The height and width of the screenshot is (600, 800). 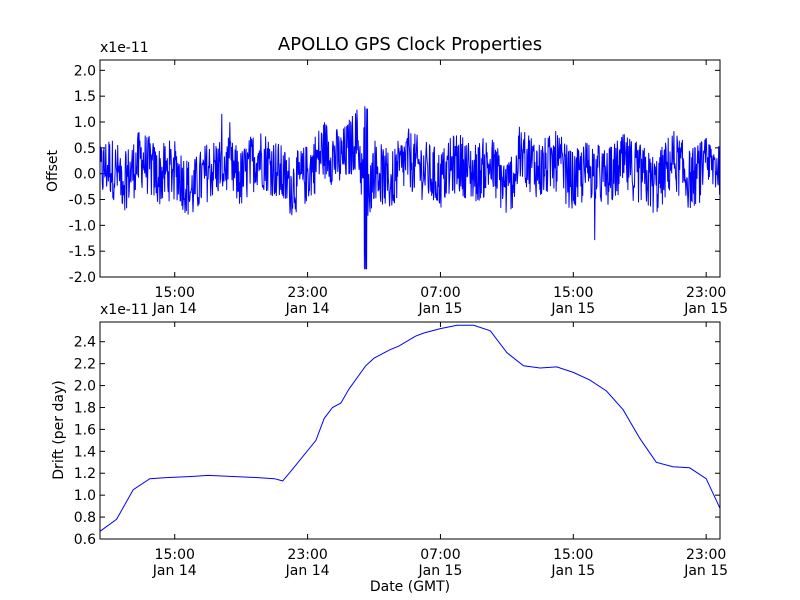 I want to click on offset-ytick-label: 1.0, so click(x=85, y=123).